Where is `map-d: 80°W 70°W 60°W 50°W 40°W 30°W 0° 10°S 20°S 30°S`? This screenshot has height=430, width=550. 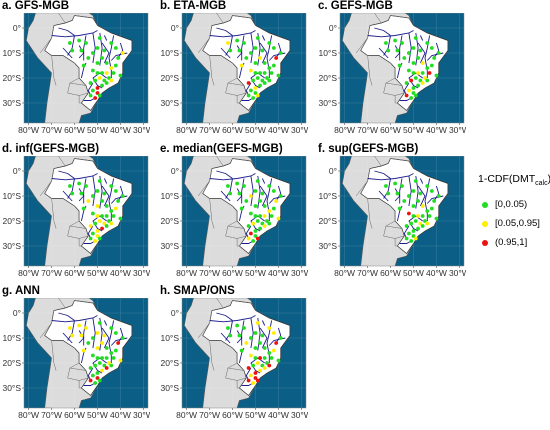
map-d: 80°W 70°W 60°W 50°W 40°W 30°W 0° 10°S 20°S 30°S is located at coordinates (76, 217).